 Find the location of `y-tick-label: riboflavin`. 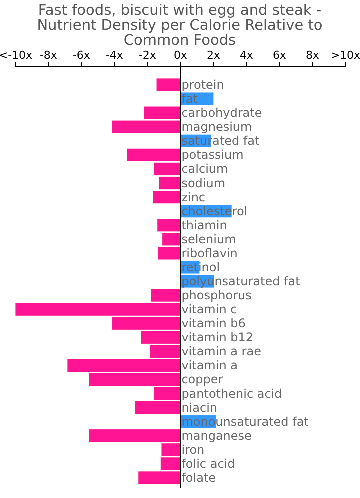

y-tick-label: riboflavin is located at coordinates (210, 253).